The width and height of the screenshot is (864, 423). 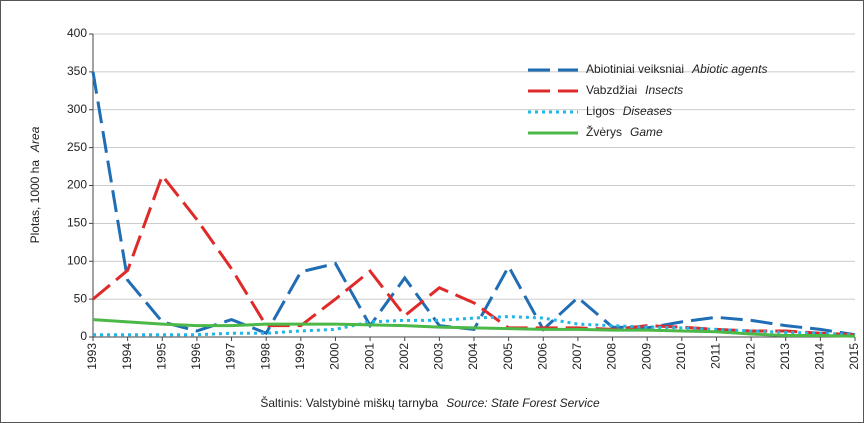 I want to click on x-tick-label: 1999, so click(x=300, y=356).